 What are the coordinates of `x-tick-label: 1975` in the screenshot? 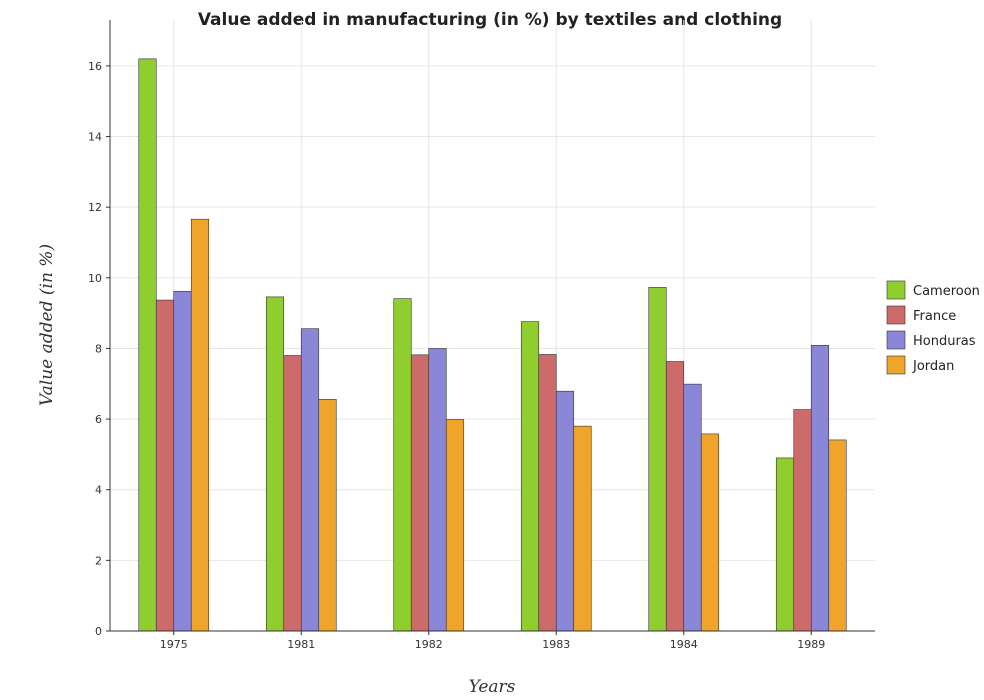 It's located at (174, 644).